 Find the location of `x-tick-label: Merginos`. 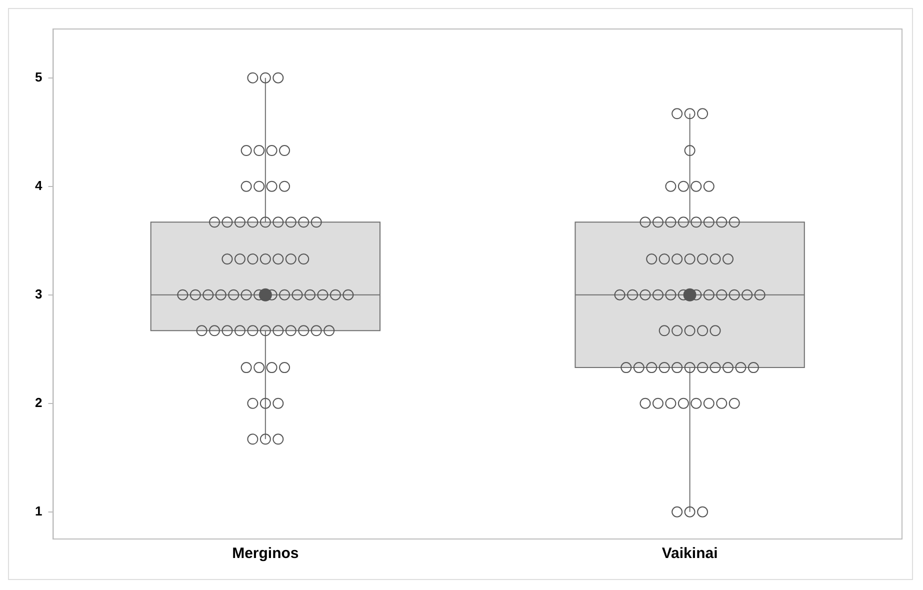

x-tick-label: Merginos is located at coordinates (265, 553).